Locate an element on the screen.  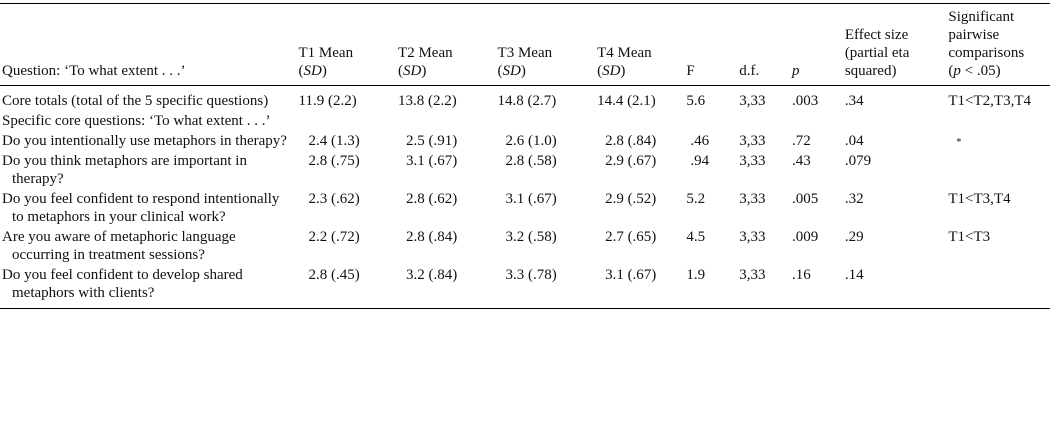
header-df: d.f. is located at coordinates (749, 71).